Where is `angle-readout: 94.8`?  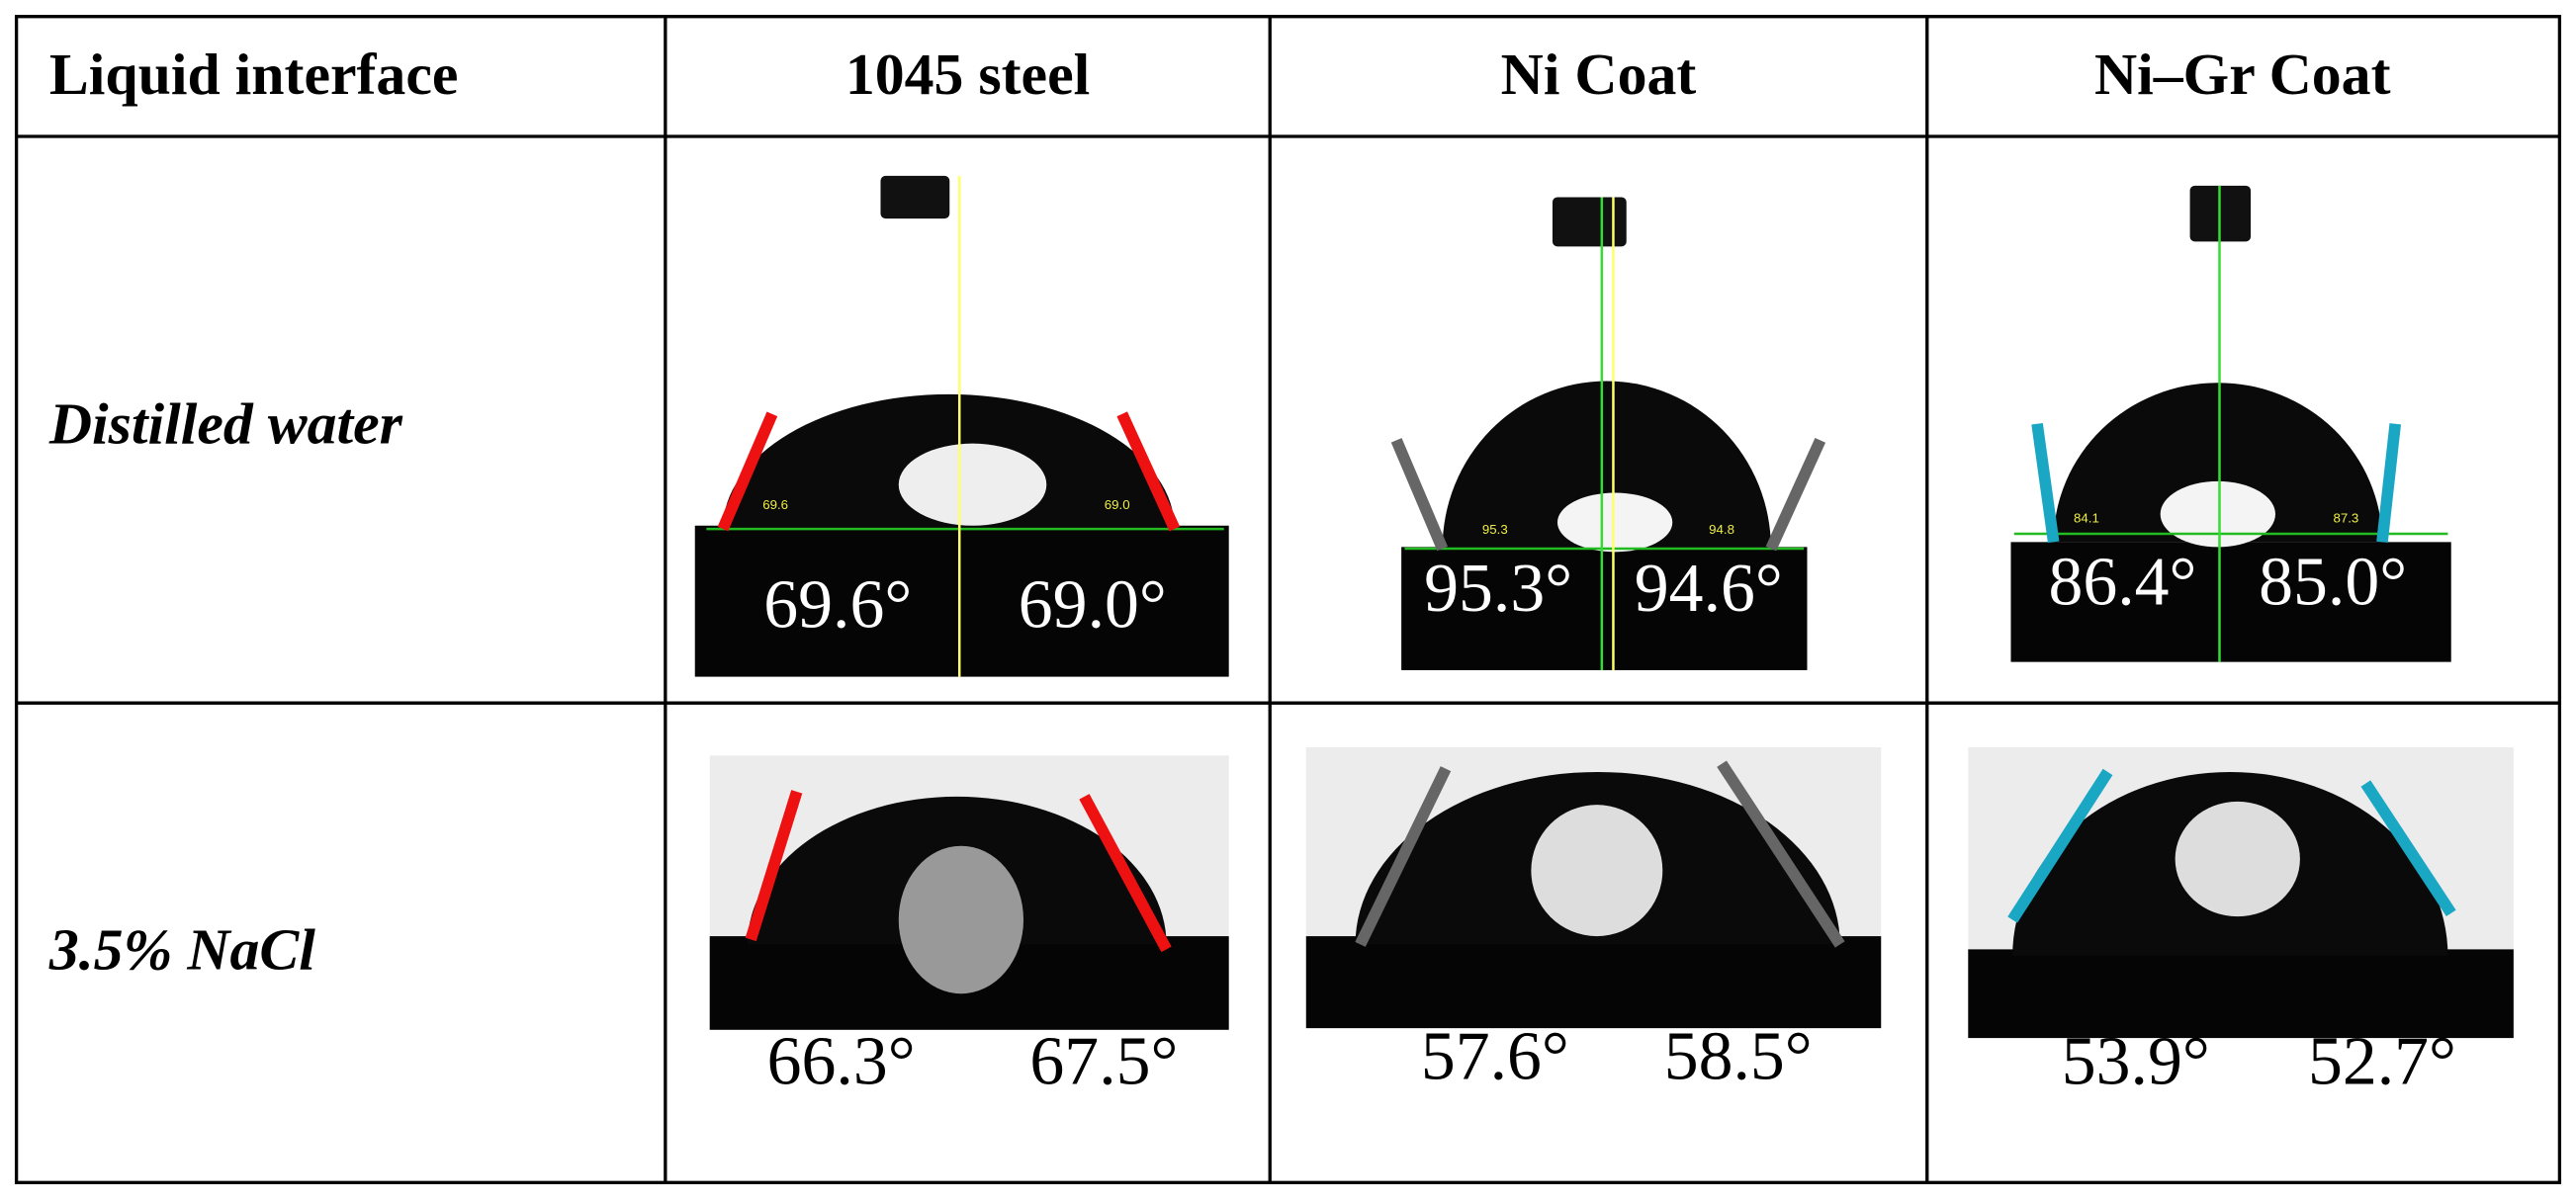 angle-readout: 94.8 is located at coordinates (1721, 529).